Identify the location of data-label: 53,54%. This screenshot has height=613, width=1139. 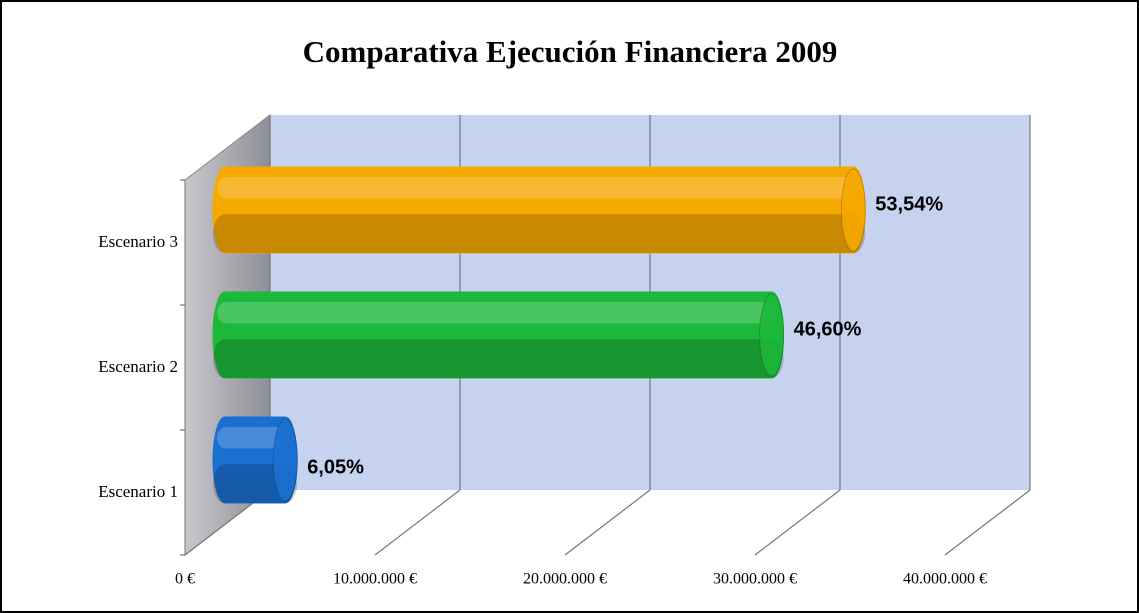
(909, 204).